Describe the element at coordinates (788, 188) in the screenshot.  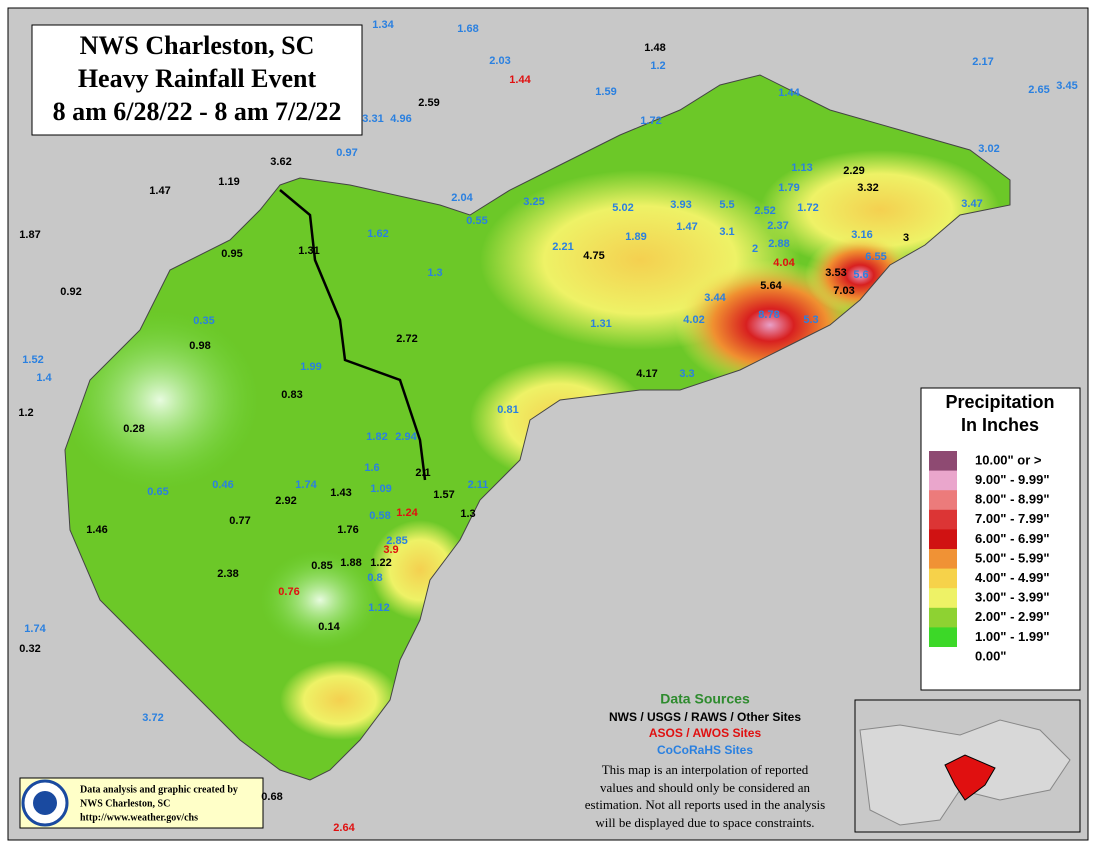
I see `station-value: 1.79` at that location.